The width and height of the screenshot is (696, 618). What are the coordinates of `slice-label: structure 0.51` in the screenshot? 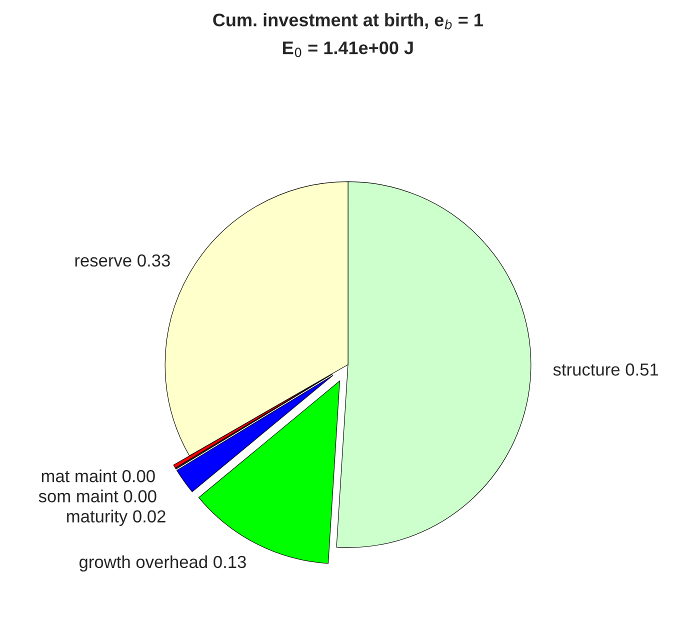 It's located at (605, 369).